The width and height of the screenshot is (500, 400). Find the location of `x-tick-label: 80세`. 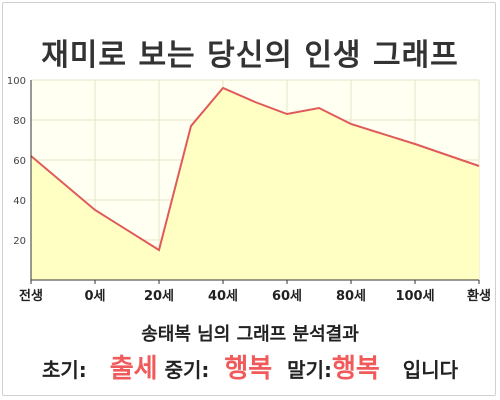

x-tick-label: 80세 is located at coordinates (351, 296).